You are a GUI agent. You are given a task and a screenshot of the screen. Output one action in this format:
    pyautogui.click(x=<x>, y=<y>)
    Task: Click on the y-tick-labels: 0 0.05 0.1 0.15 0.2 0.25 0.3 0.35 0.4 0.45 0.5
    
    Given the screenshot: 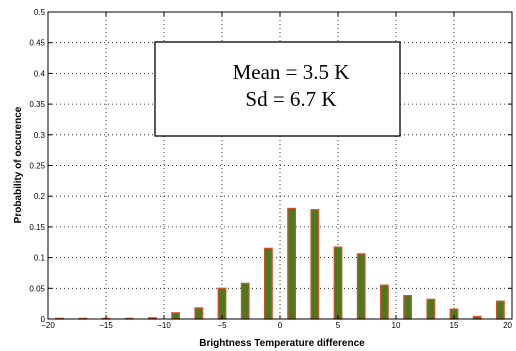 What is the action you would take?
    pyautogui.click(x=37, y=166)
    